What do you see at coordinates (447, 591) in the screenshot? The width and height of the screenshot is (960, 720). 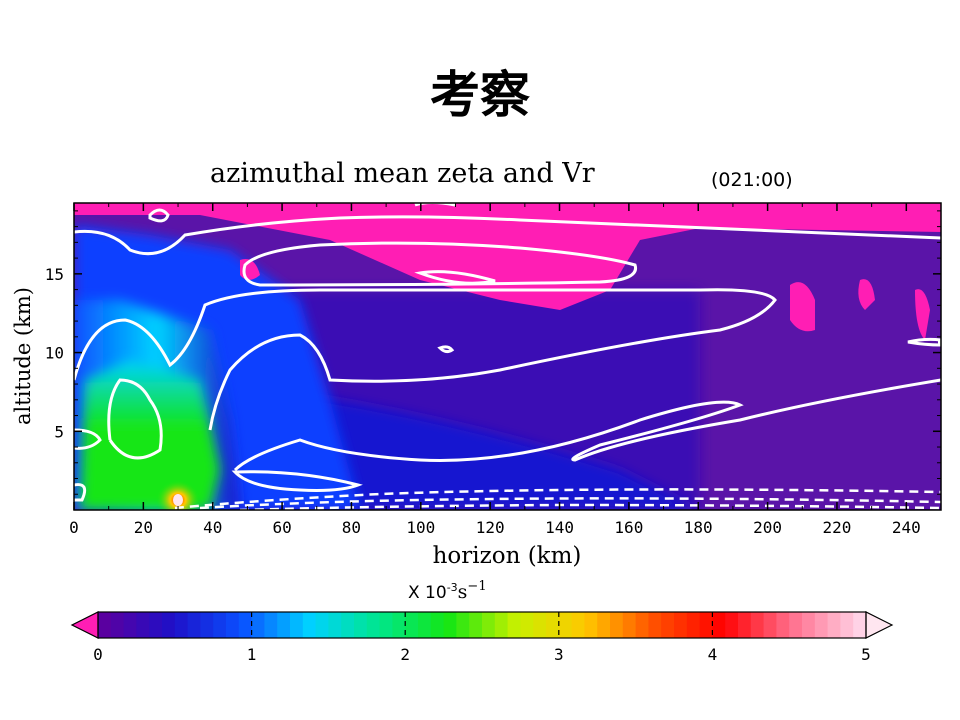 I see `units-label: X 10-3s−1` at bounding box center [447, 591].